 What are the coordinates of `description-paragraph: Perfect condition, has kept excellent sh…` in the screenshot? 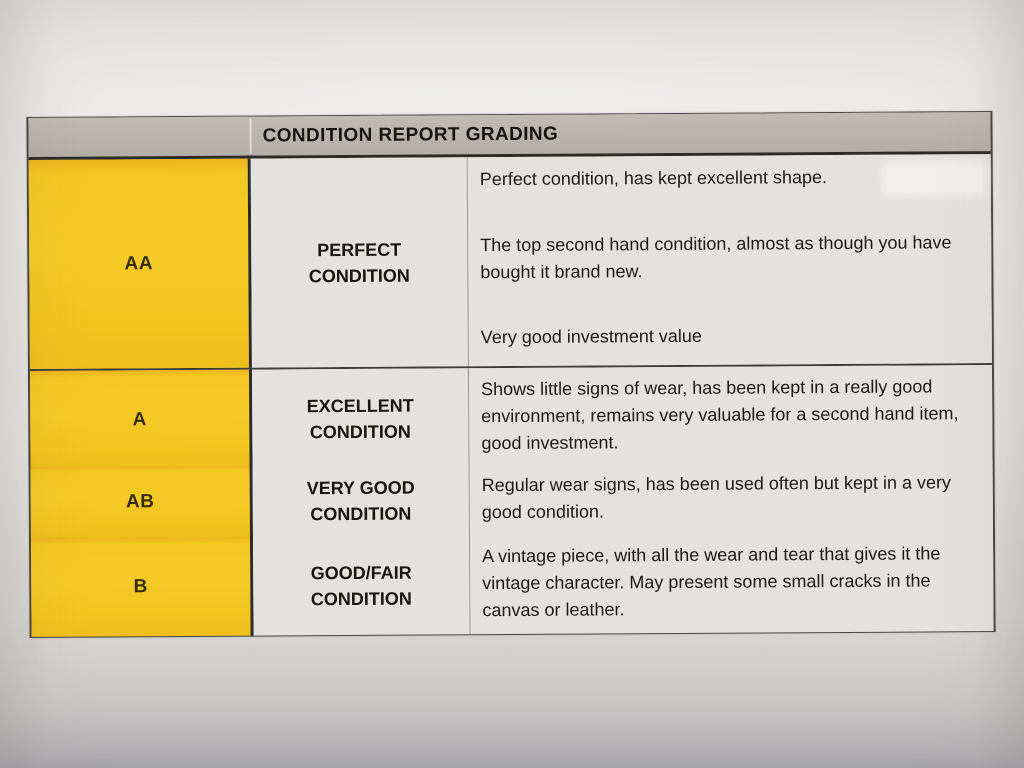 It's located at (653, 178).